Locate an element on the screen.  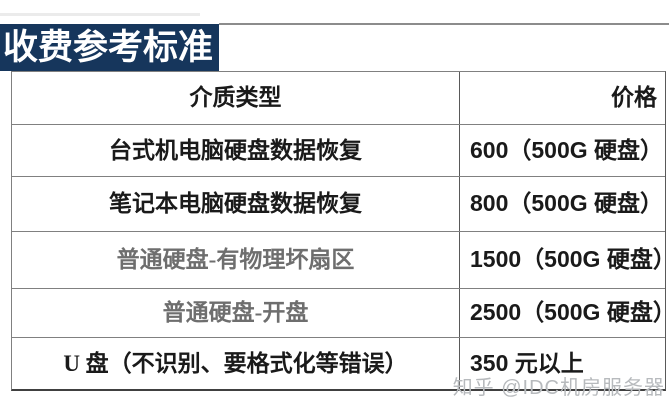
top-artifact-streak is located at coordinates (100, 14).